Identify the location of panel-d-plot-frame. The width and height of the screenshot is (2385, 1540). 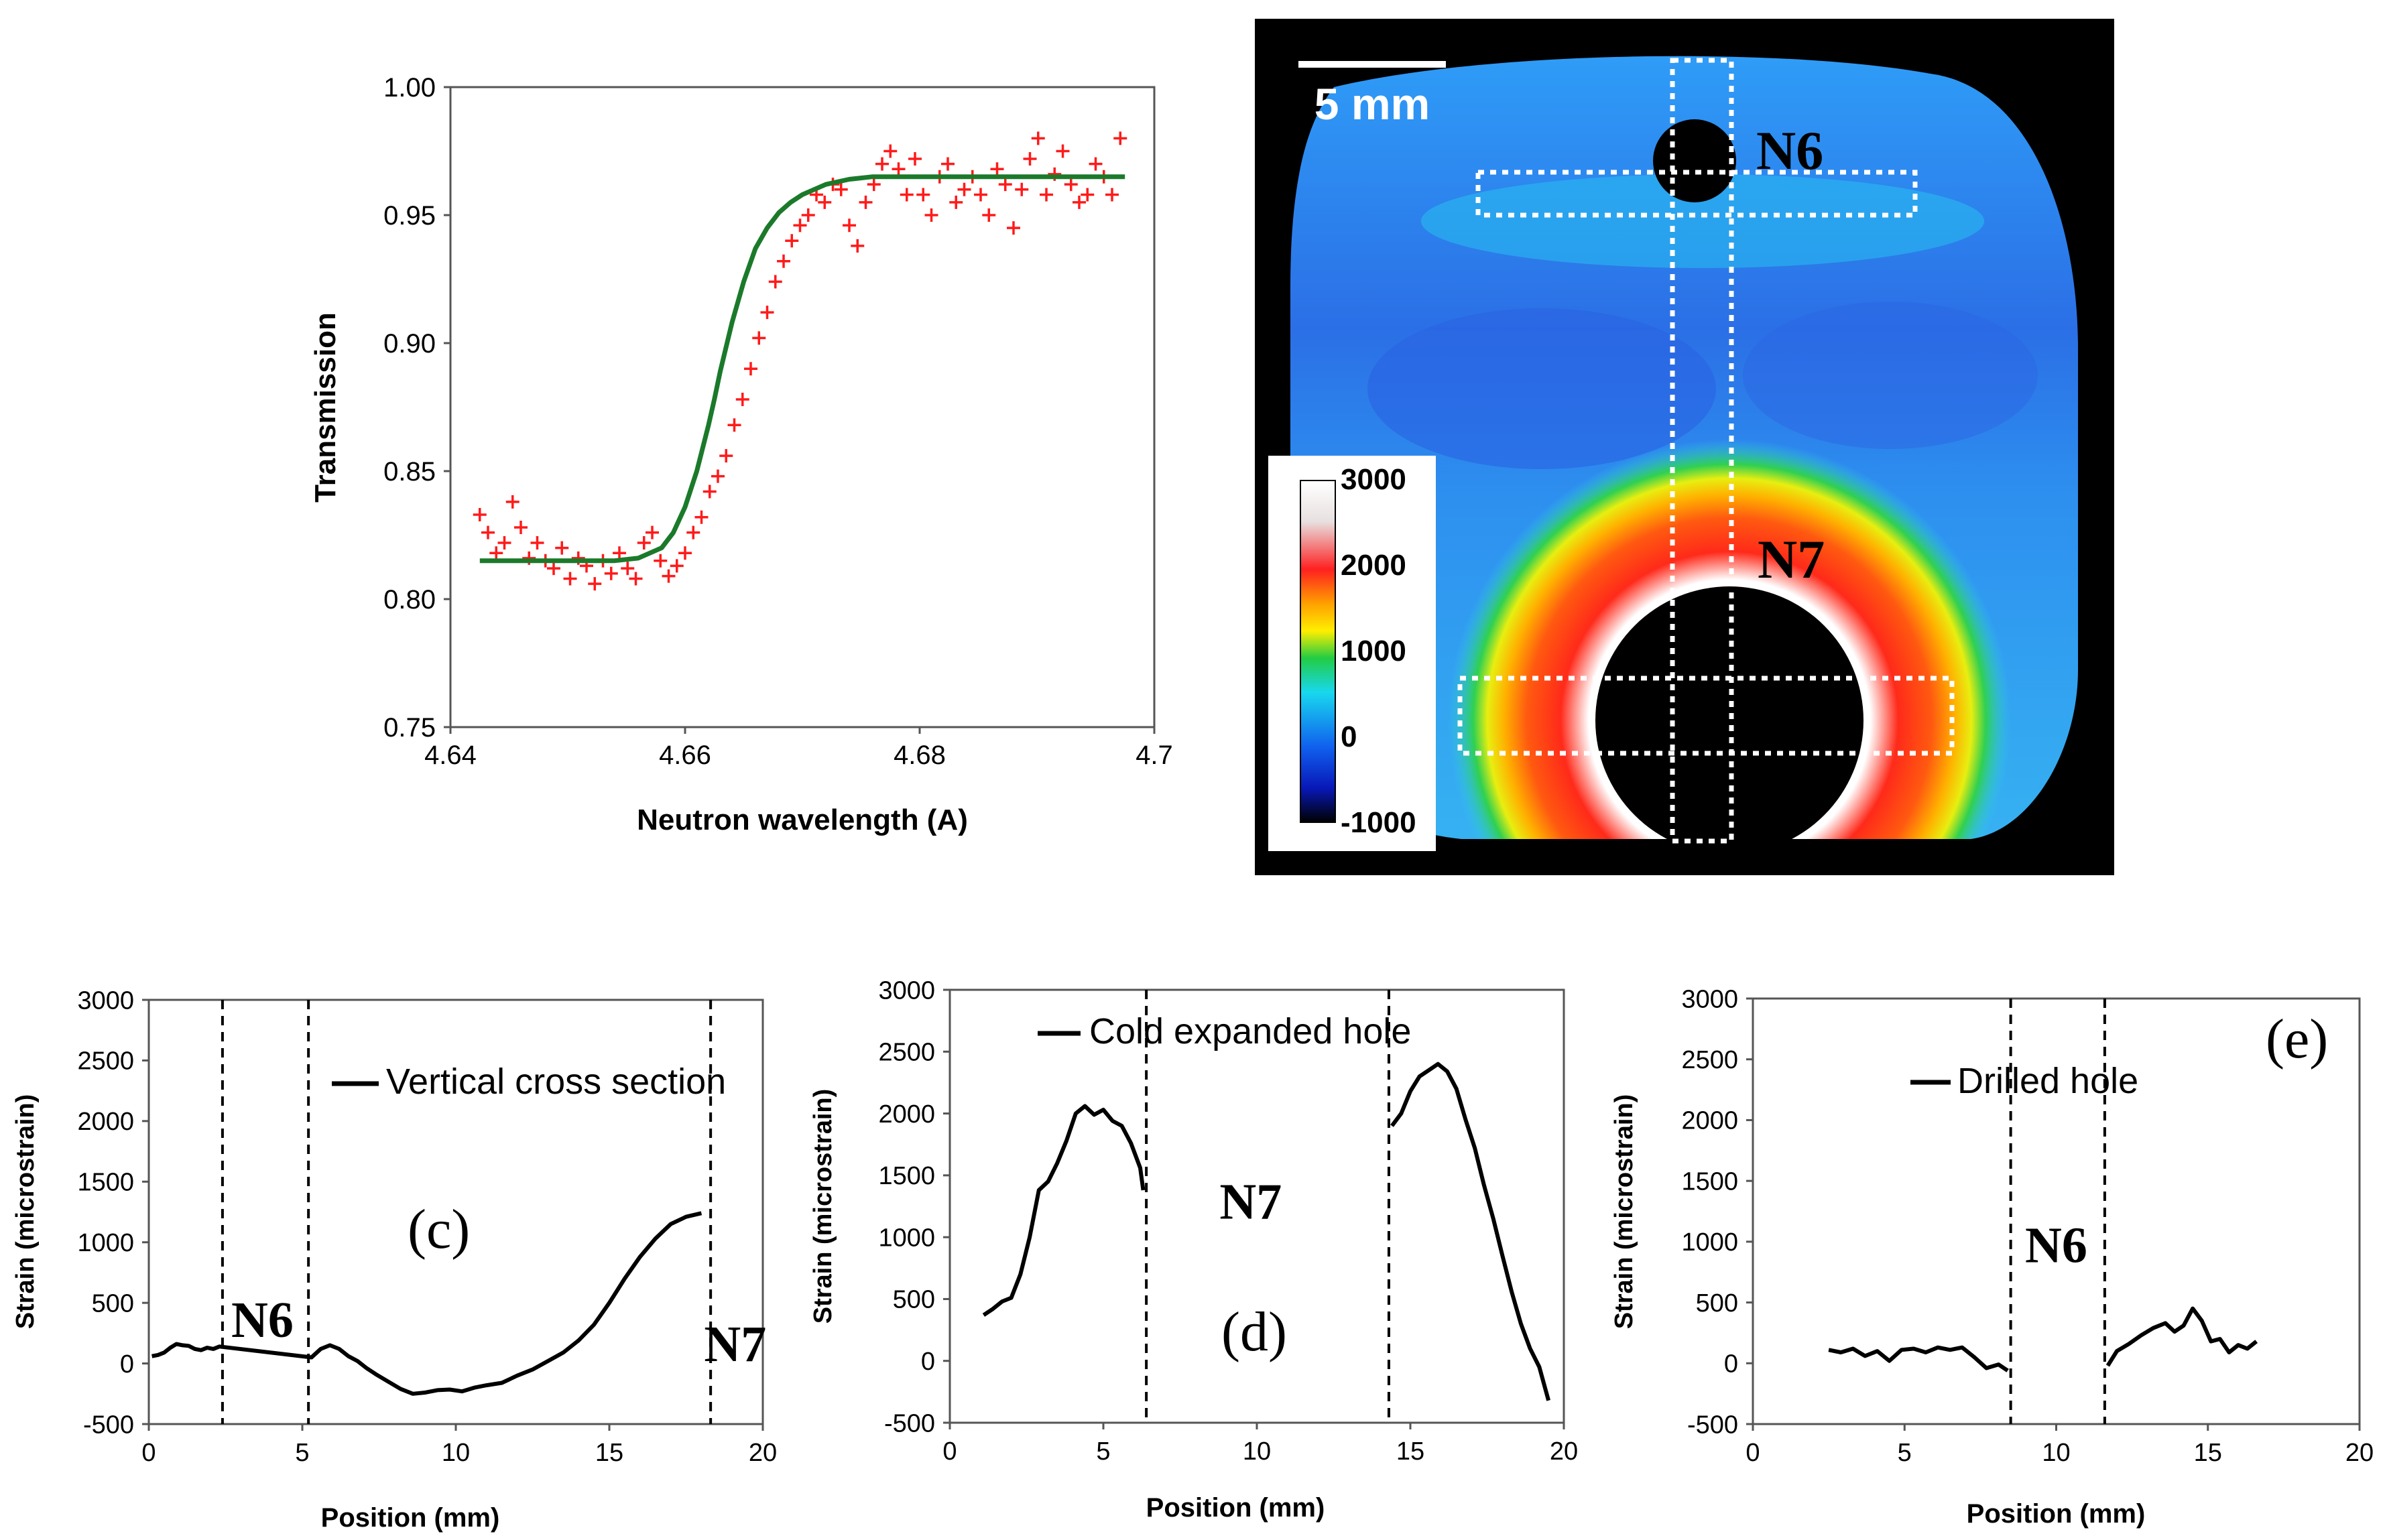
(1257, 1206).